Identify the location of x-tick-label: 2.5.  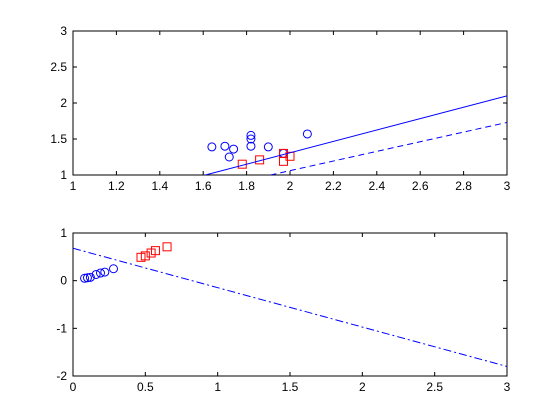
(434, 387).